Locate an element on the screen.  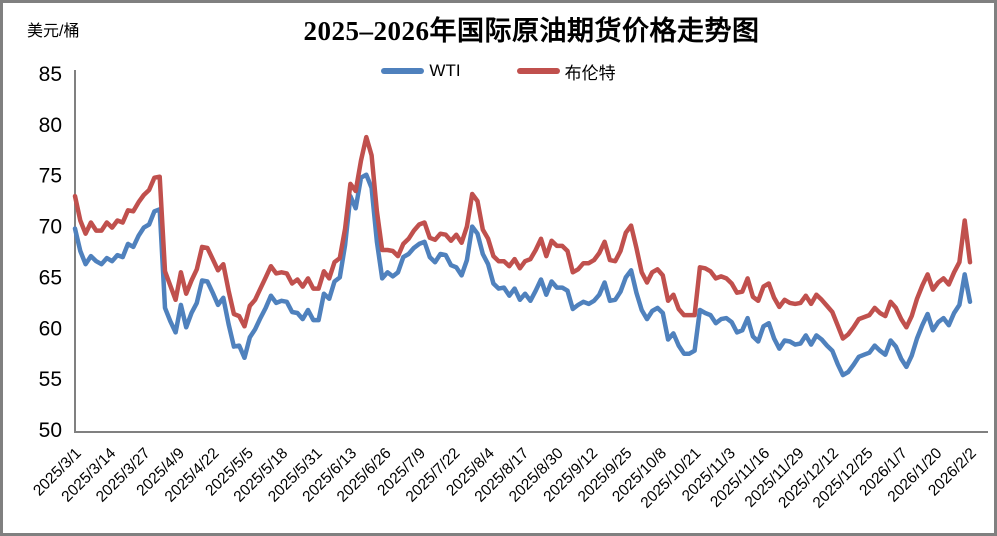
wti-line-swatch is located at coordinates (403, 71).